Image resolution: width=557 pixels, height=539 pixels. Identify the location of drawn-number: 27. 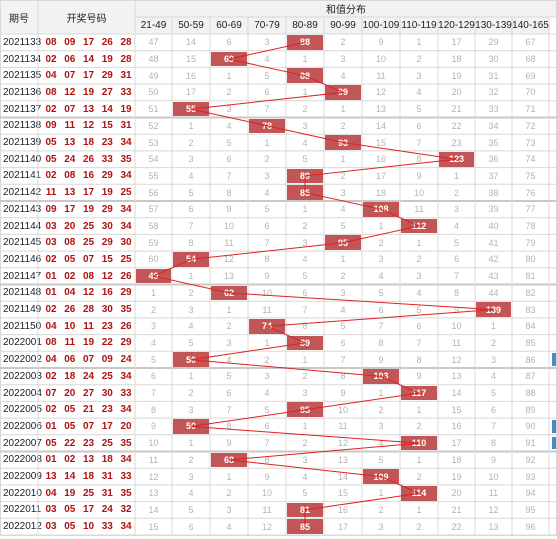
(107, 92).